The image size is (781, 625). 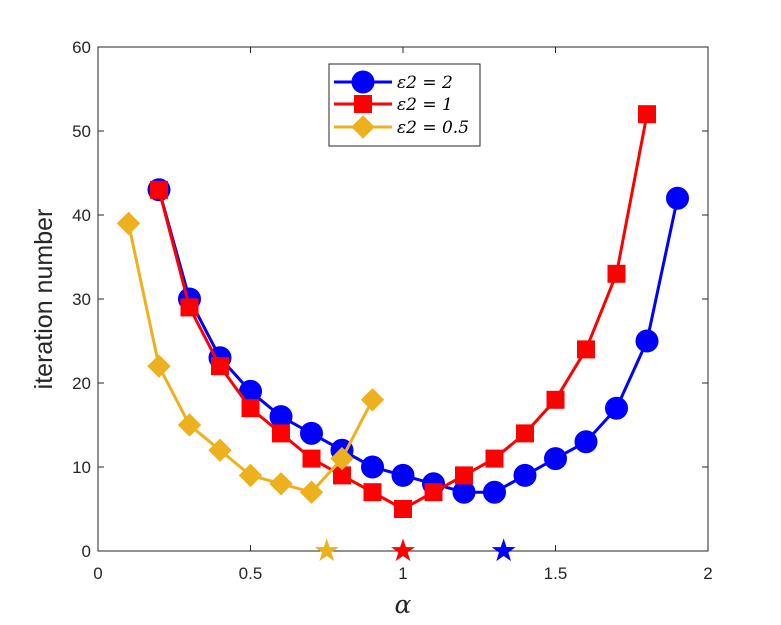 What do you see at coordinates (403, 604) in the screenshot?
I see `x-axis-label: α` at bounding box center [403, 604].